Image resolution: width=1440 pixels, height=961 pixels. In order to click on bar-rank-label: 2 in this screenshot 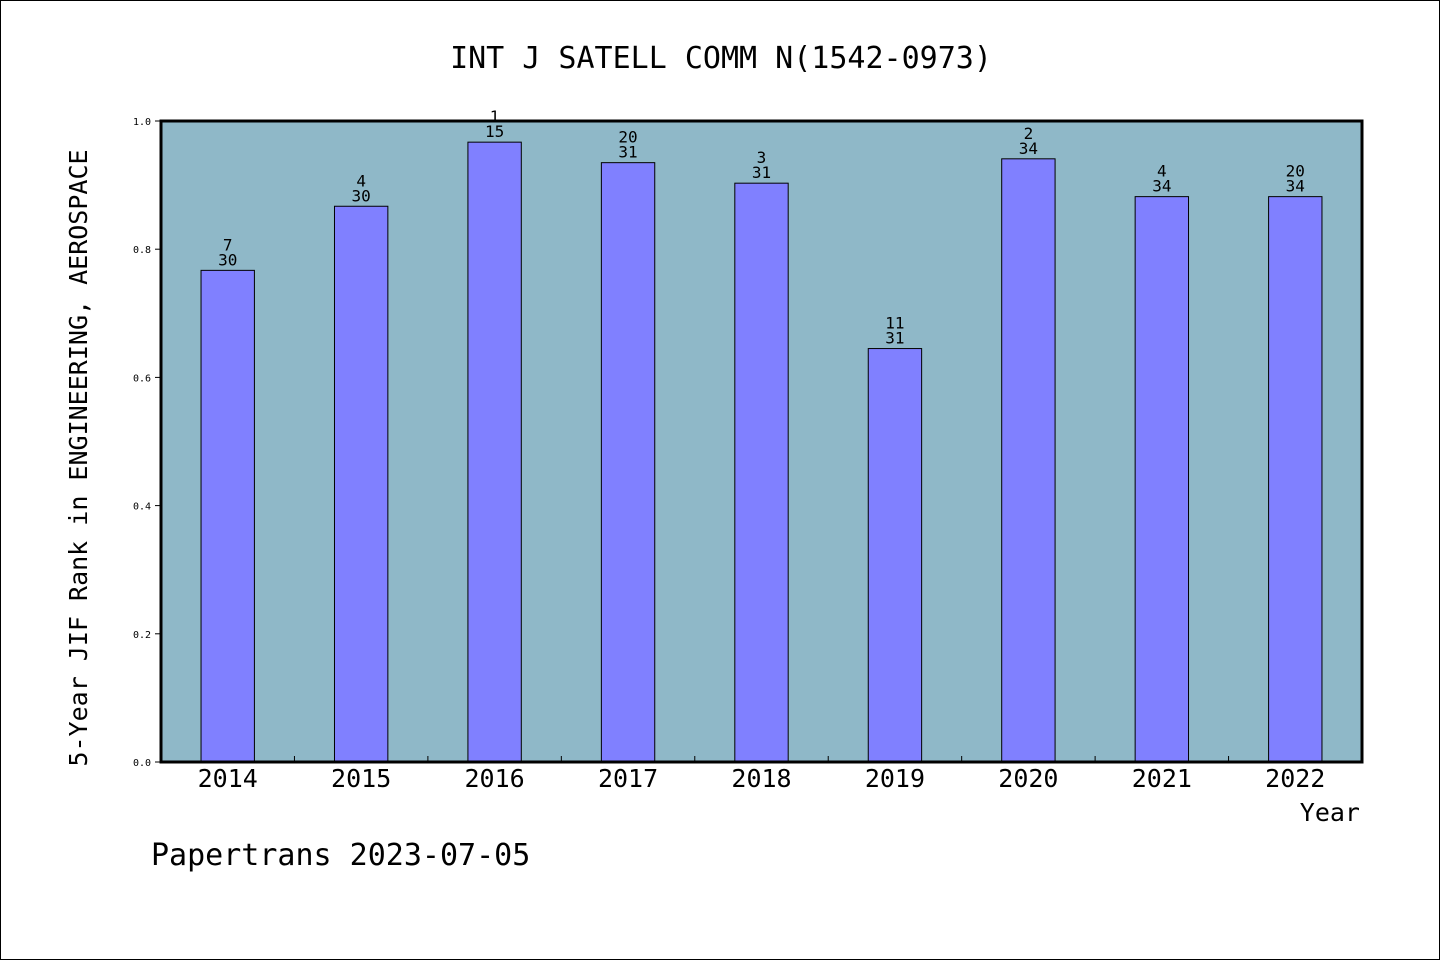, I will do `click(1029, 133)`.